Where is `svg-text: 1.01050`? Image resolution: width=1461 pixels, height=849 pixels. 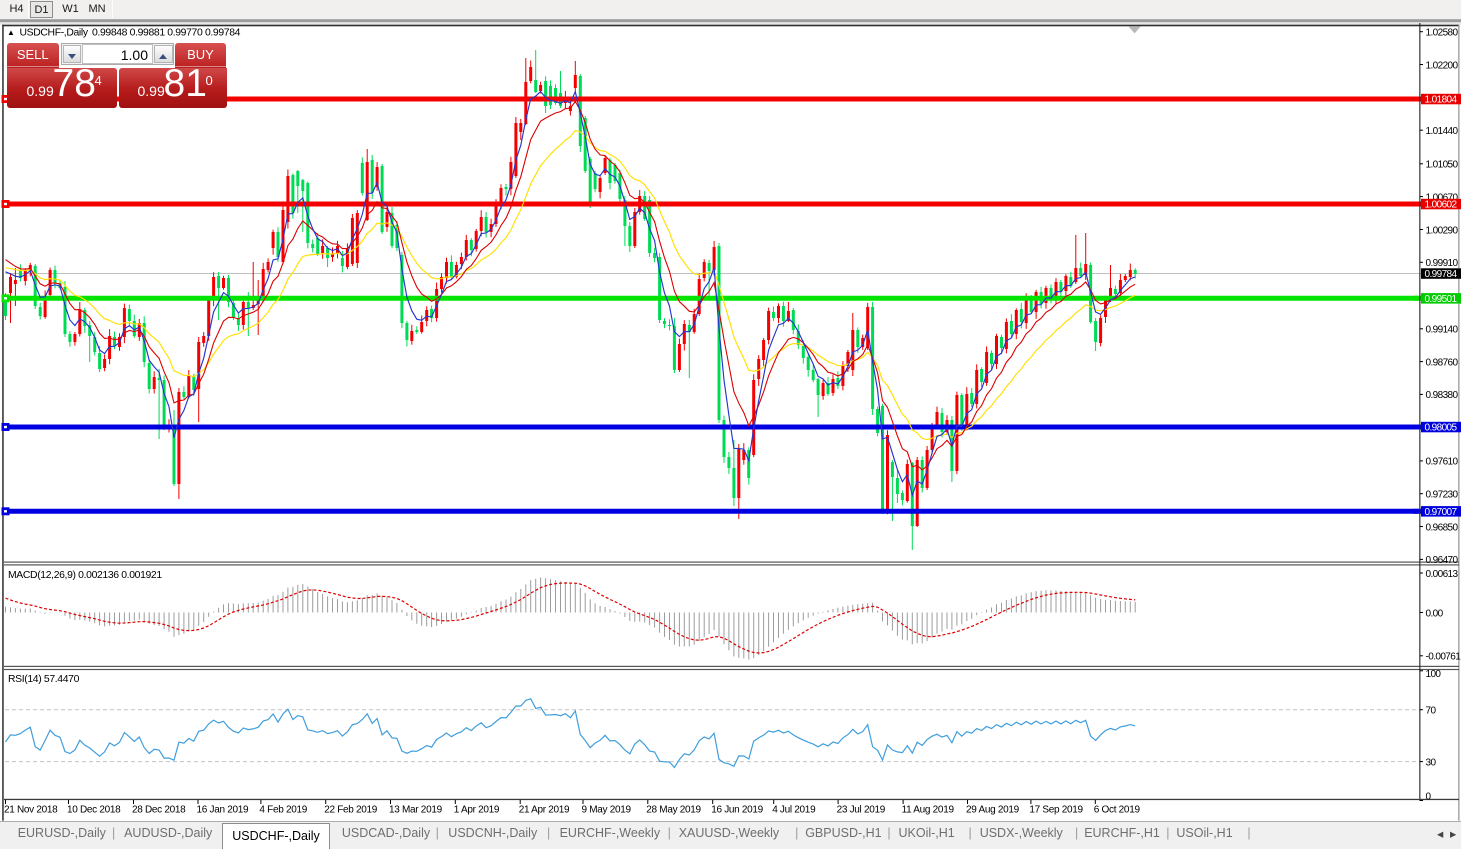 svg-text: 1.01050 is located at coordinates (1442, 165).